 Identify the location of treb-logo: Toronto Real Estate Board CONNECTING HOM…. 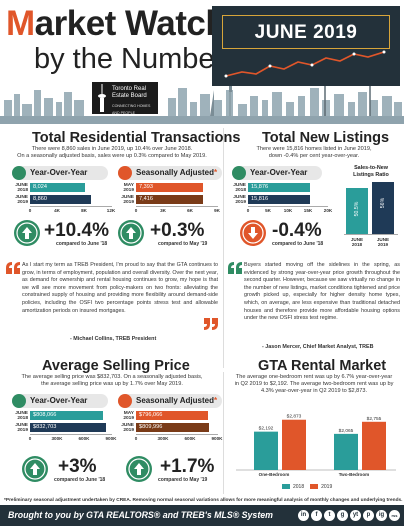
(125, 98).